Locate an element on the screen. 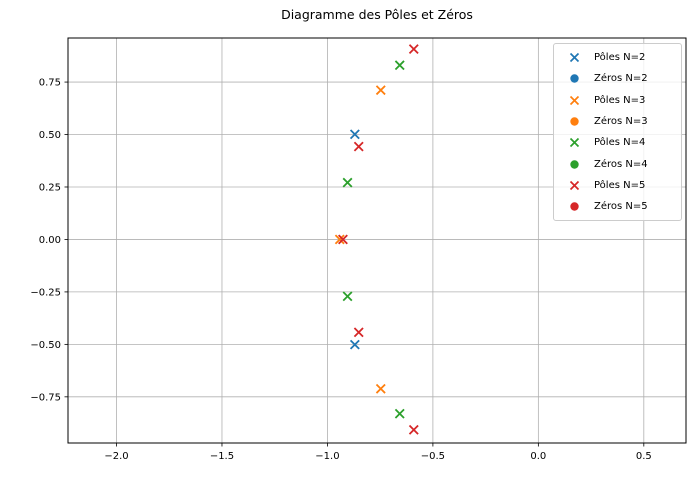  legend-item: Pôles N=3 is located at coordinates (617, 100).